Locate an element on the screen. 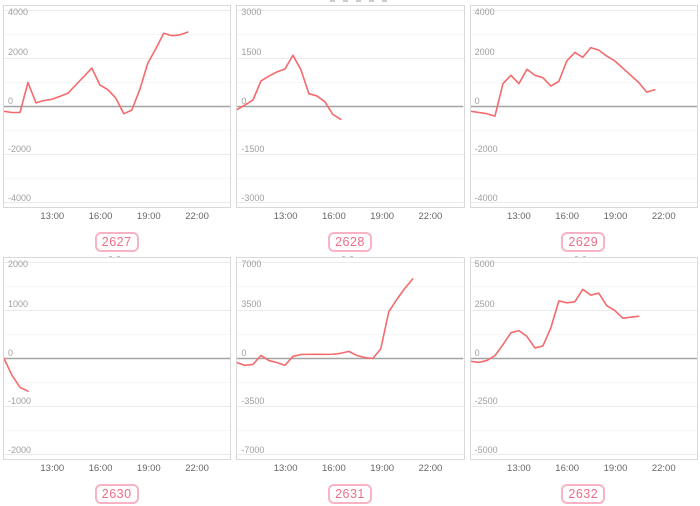  slump-graph: 2000 1000 0 -1000 -2000 is located at coordinates (117, 358).